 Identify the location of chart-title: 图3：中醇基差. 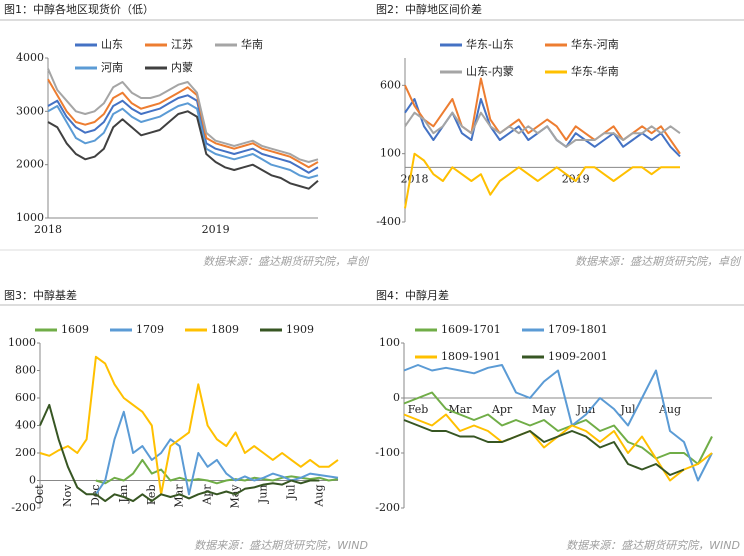
(40, 295).